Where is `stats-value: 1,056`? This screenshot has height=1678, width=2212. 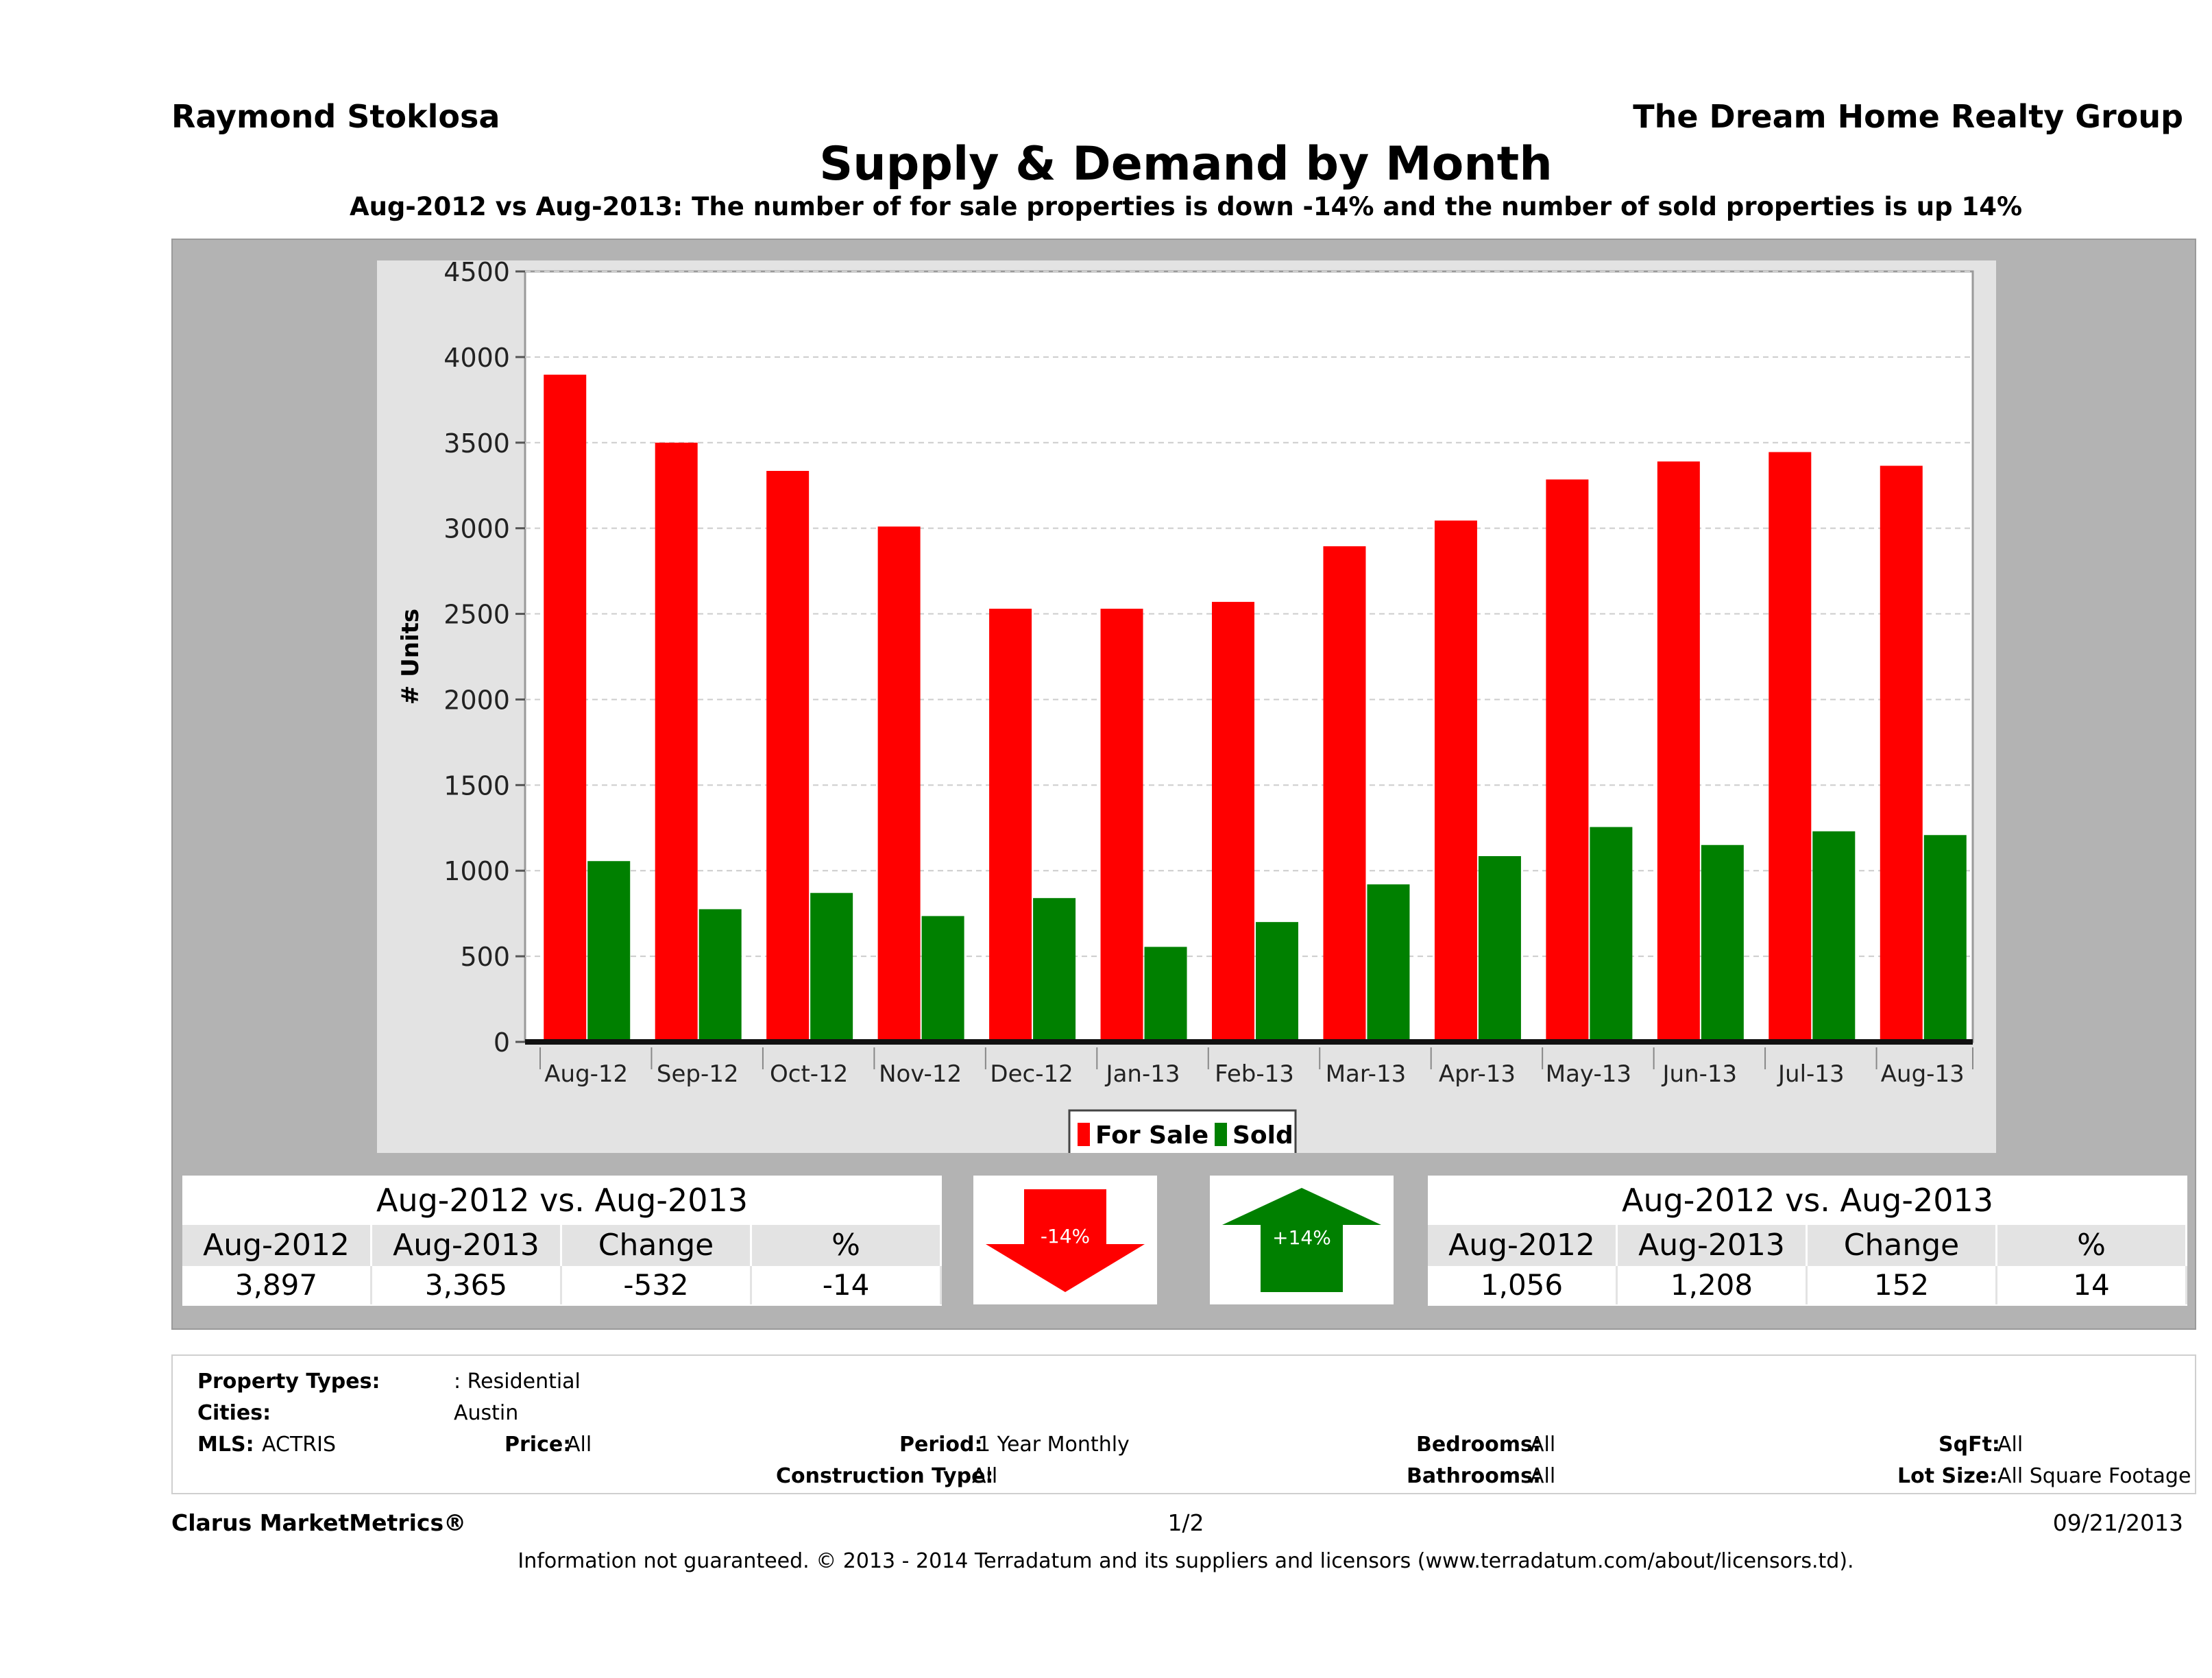
stats-value: 1,056 is located at coordinates (1523, 1285).